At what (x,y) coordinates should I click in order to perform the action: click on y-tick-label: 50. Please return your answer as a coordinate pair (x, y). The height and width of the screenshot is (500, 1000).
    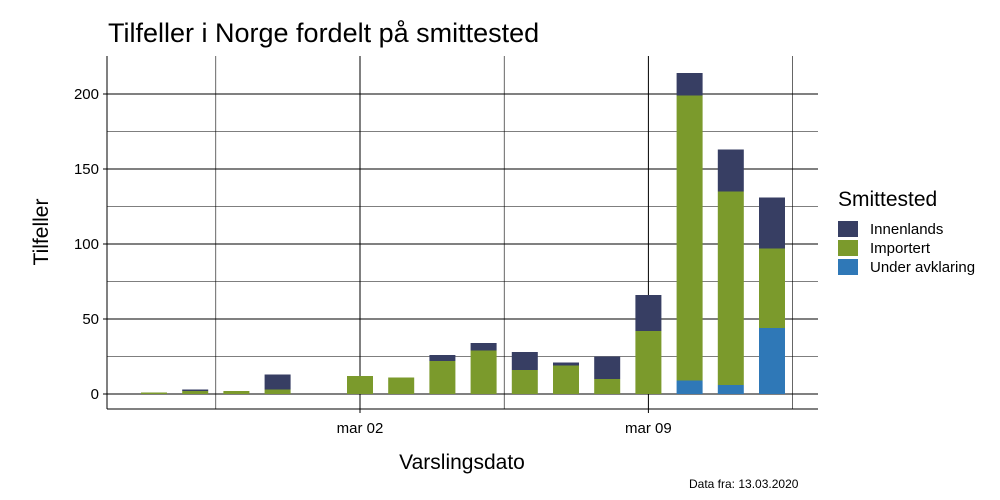
    Looking at the image, I should click on (90, 319).